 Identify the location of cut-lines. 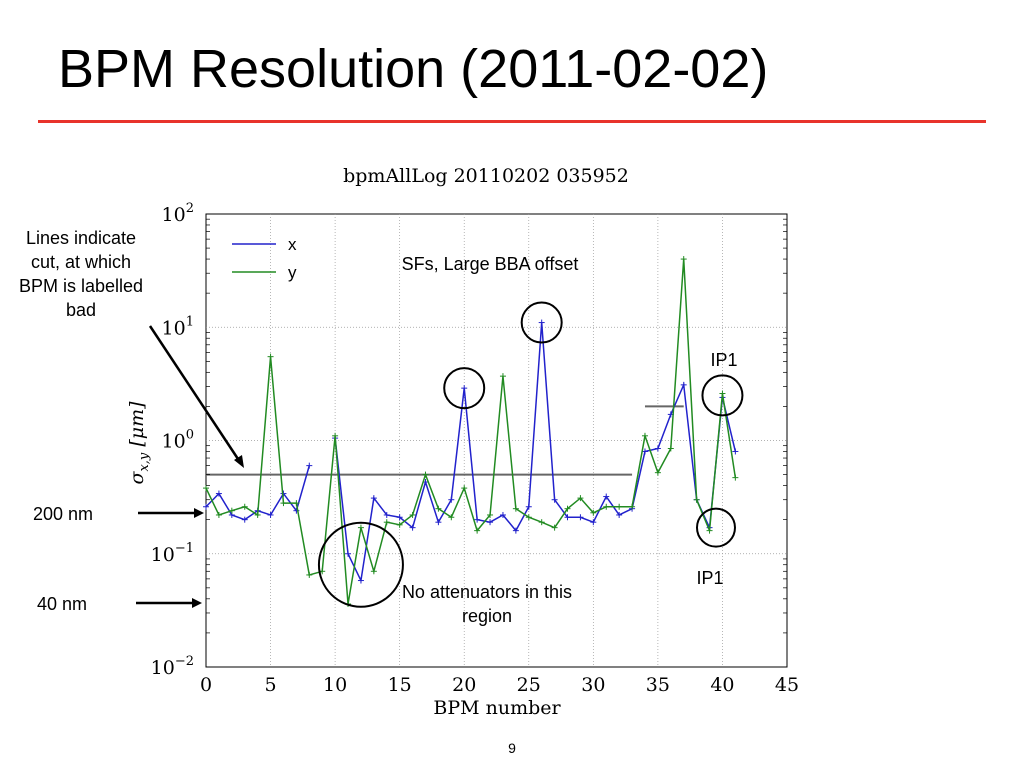
(445, 440).